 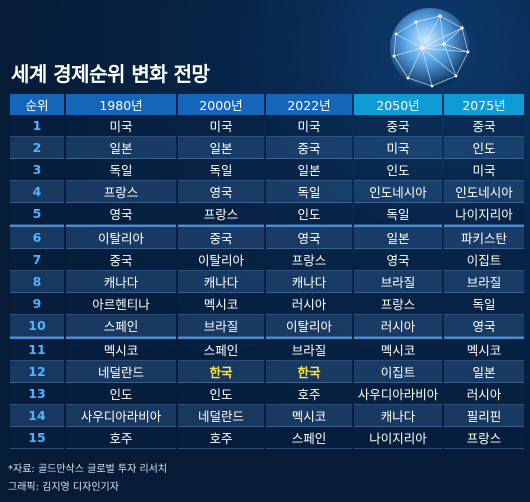 I want to click on cell-country-2022: 프랑스, so click(x=309, y=260).